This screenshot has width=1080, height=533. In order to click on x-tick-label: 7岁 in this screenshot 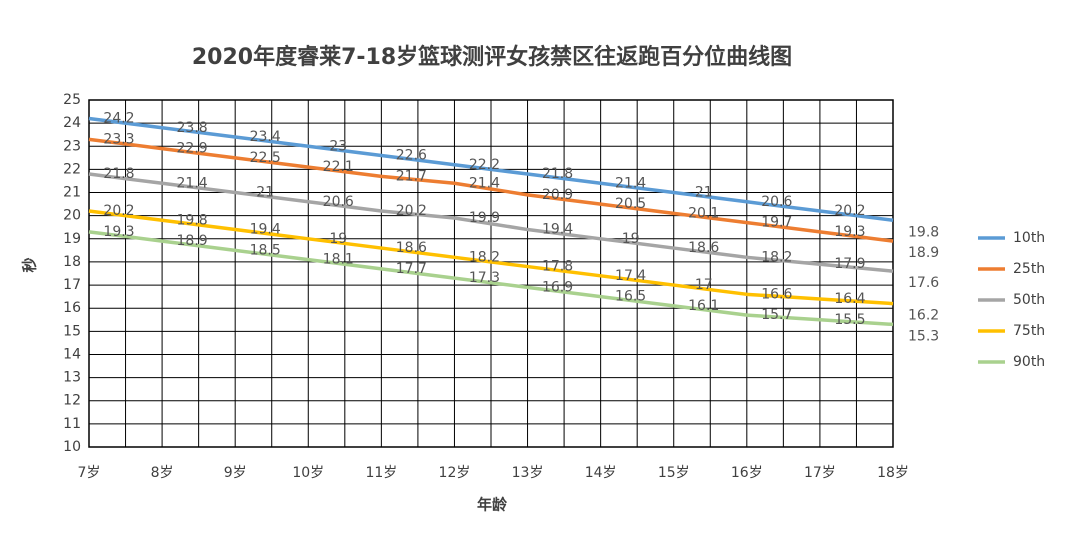, I will do `click(89, 473)`.